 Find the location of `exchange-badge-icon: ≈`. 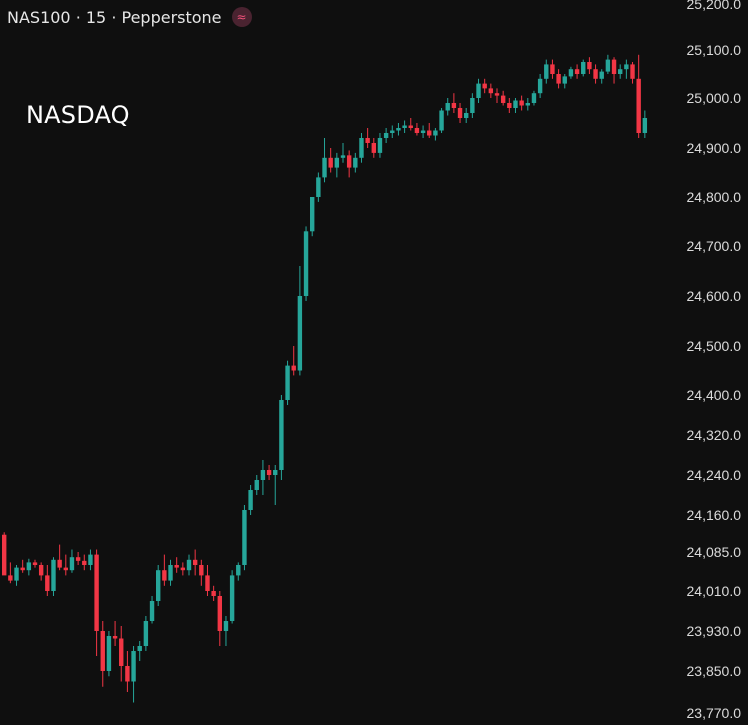

exchange-badge-icon: ≈ is located at coordinates (241, 17).